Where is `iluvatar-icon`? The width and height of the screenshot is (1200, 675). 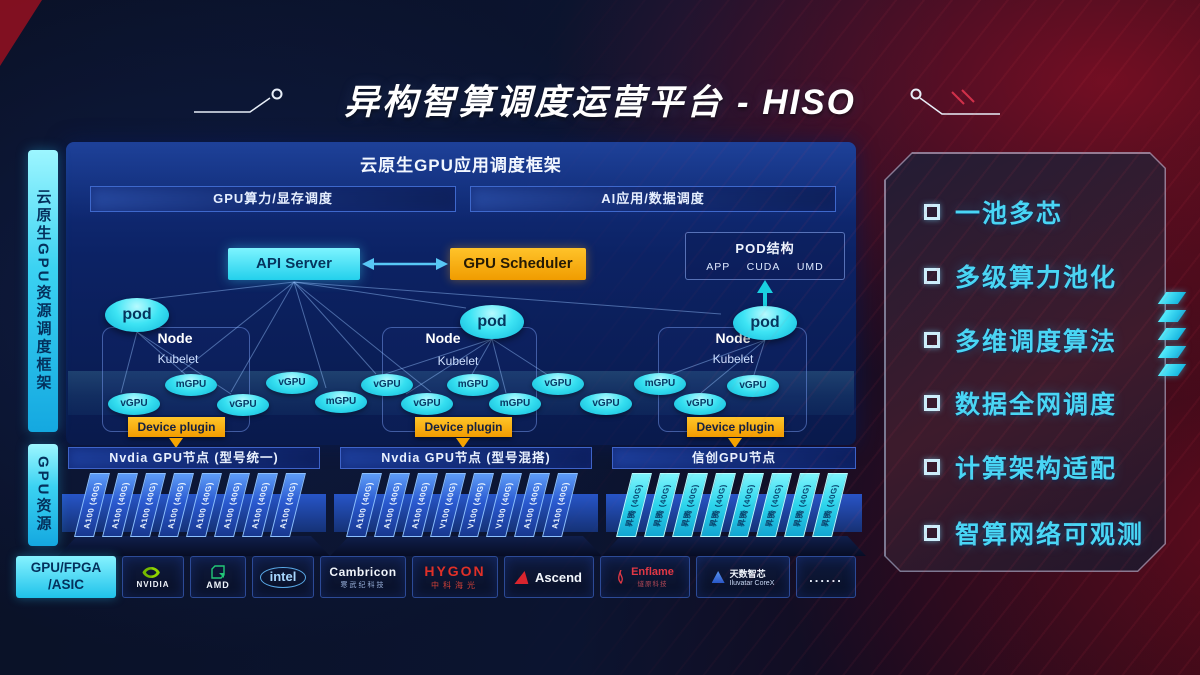 iluvatar-icon is located at coordinates (718, 577).